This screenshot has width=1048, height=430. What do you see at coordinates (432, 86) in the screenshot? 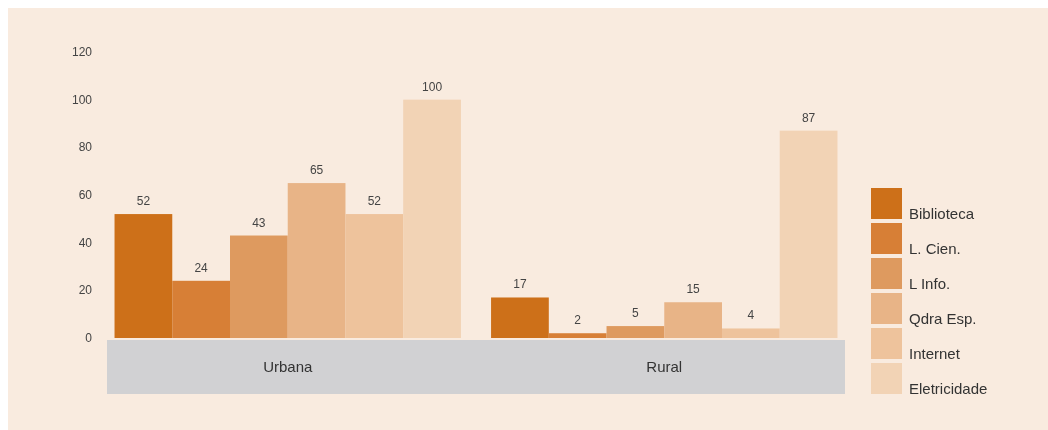
I see `data-label: 100` at bounding box center [432, 86].